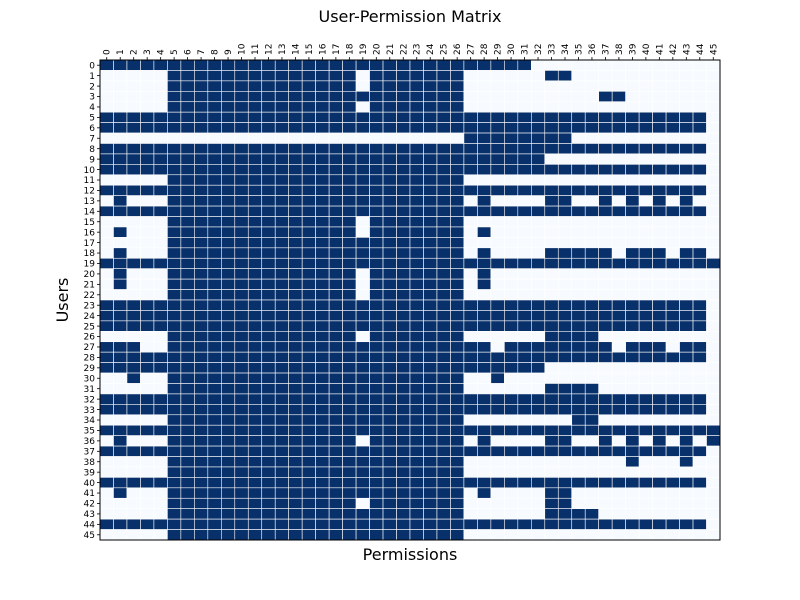  I want to click on y-tick-label: 4, so click(92, 108).